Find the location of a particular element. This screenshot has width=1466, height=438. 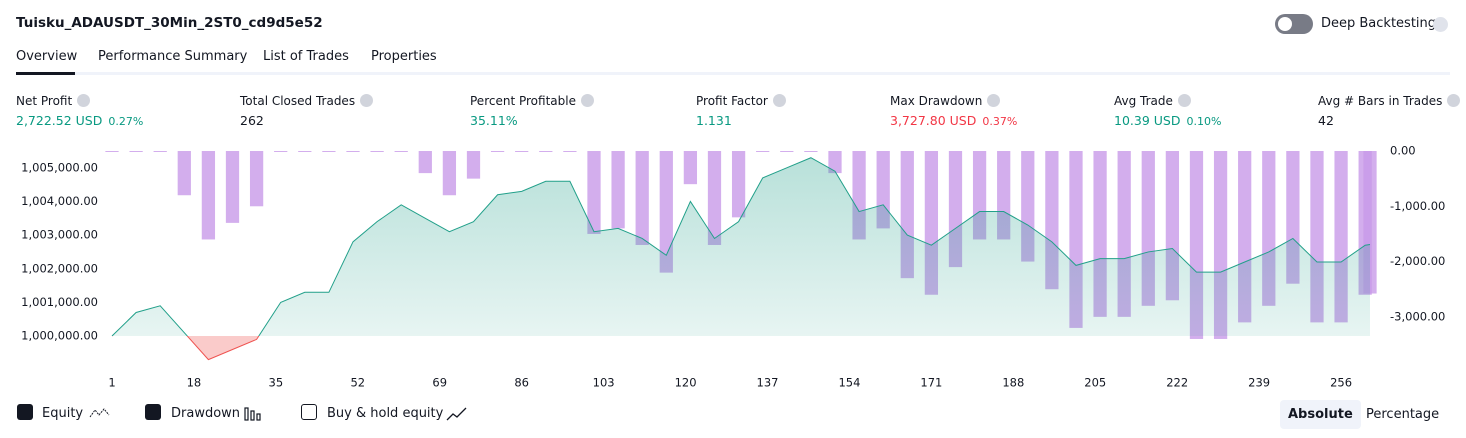

stat-label: Avg Trade is located at coordinates (1152, 101).